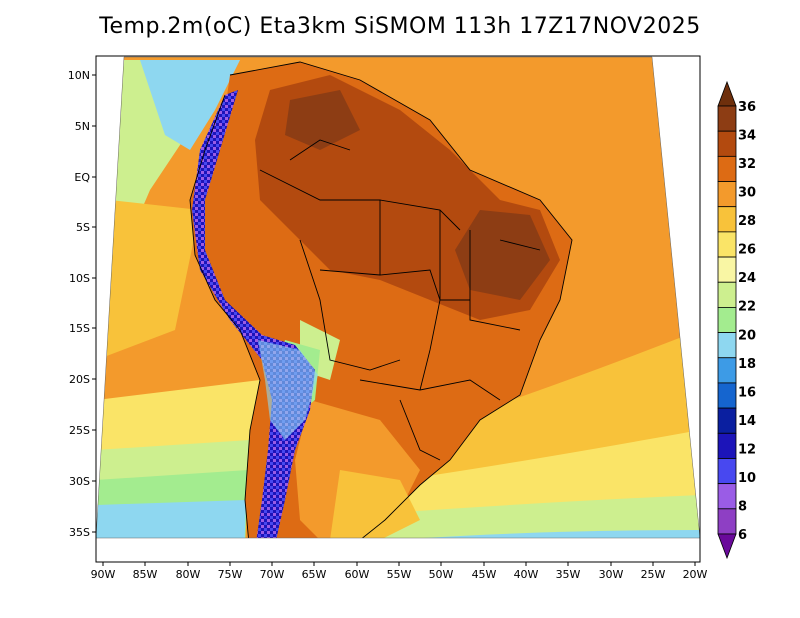 The height and width of the screenshot is (618, 800). I want to click on colorbar-tick-label: 18, so click(747, 364).